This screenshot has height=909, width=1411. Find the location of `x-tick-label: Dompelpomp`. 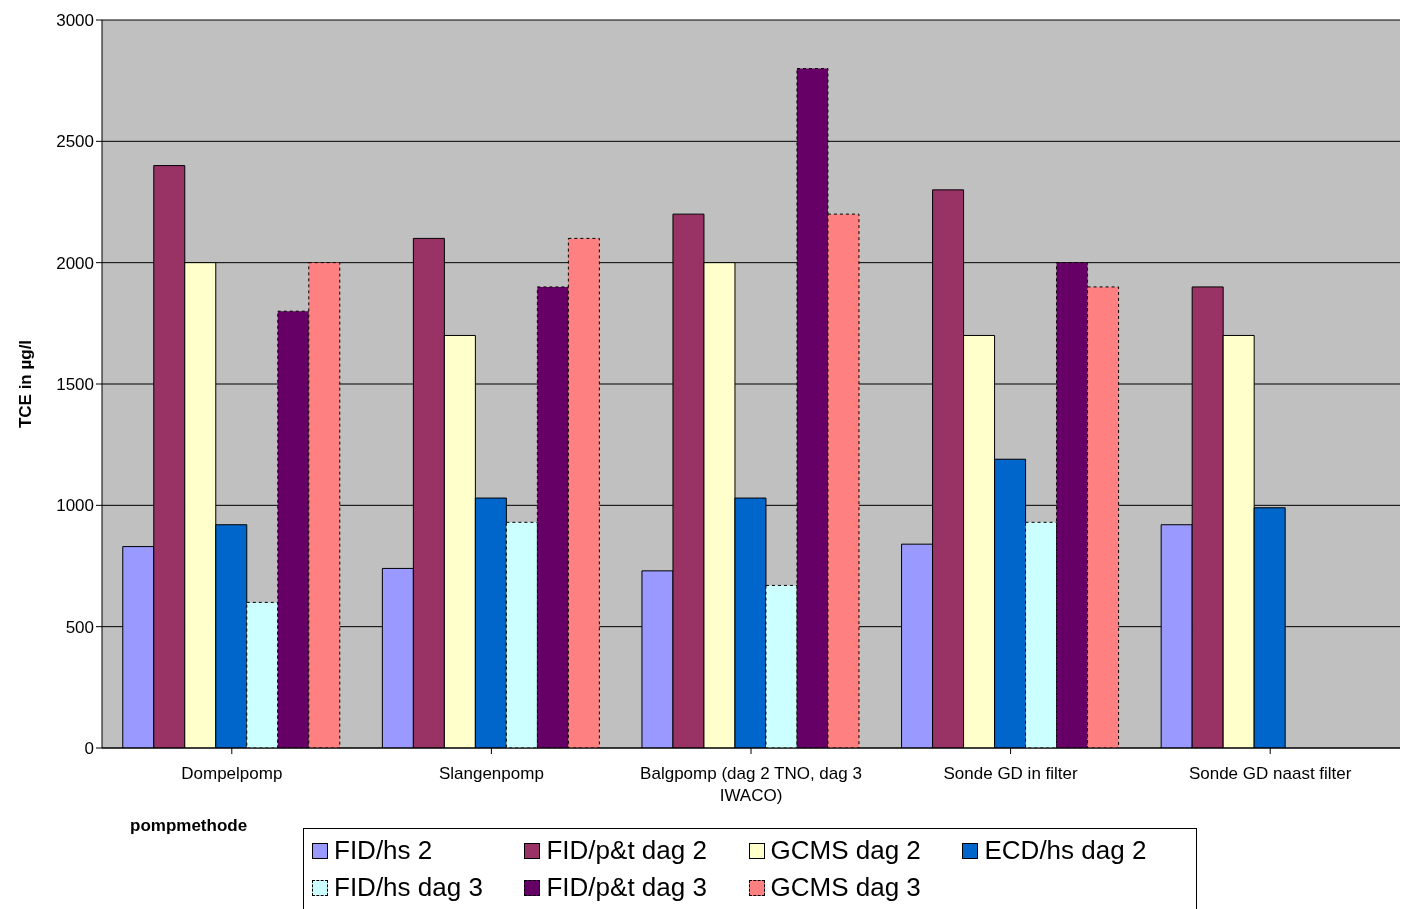

x-tick-label: Dompelpomp is located at coordinates (232, 773).